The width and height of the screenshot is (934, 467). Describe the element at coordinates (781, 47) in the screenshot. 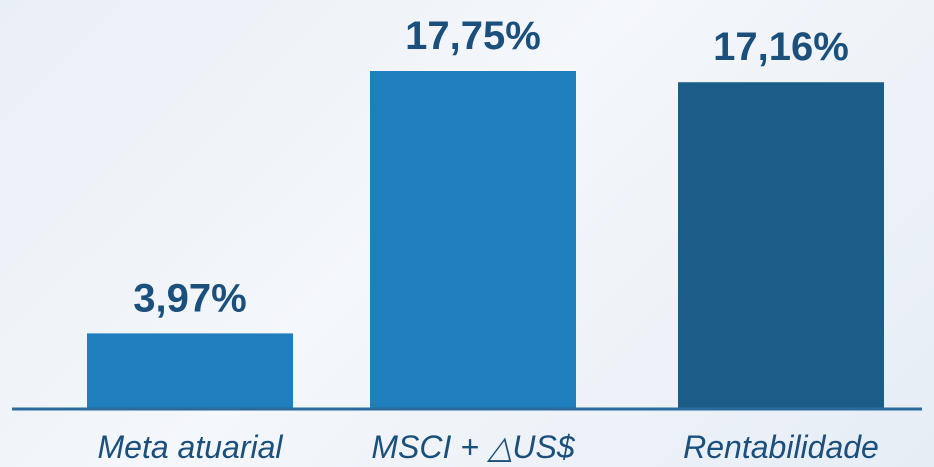

I see `value-label-3: 17,16%` at that location.